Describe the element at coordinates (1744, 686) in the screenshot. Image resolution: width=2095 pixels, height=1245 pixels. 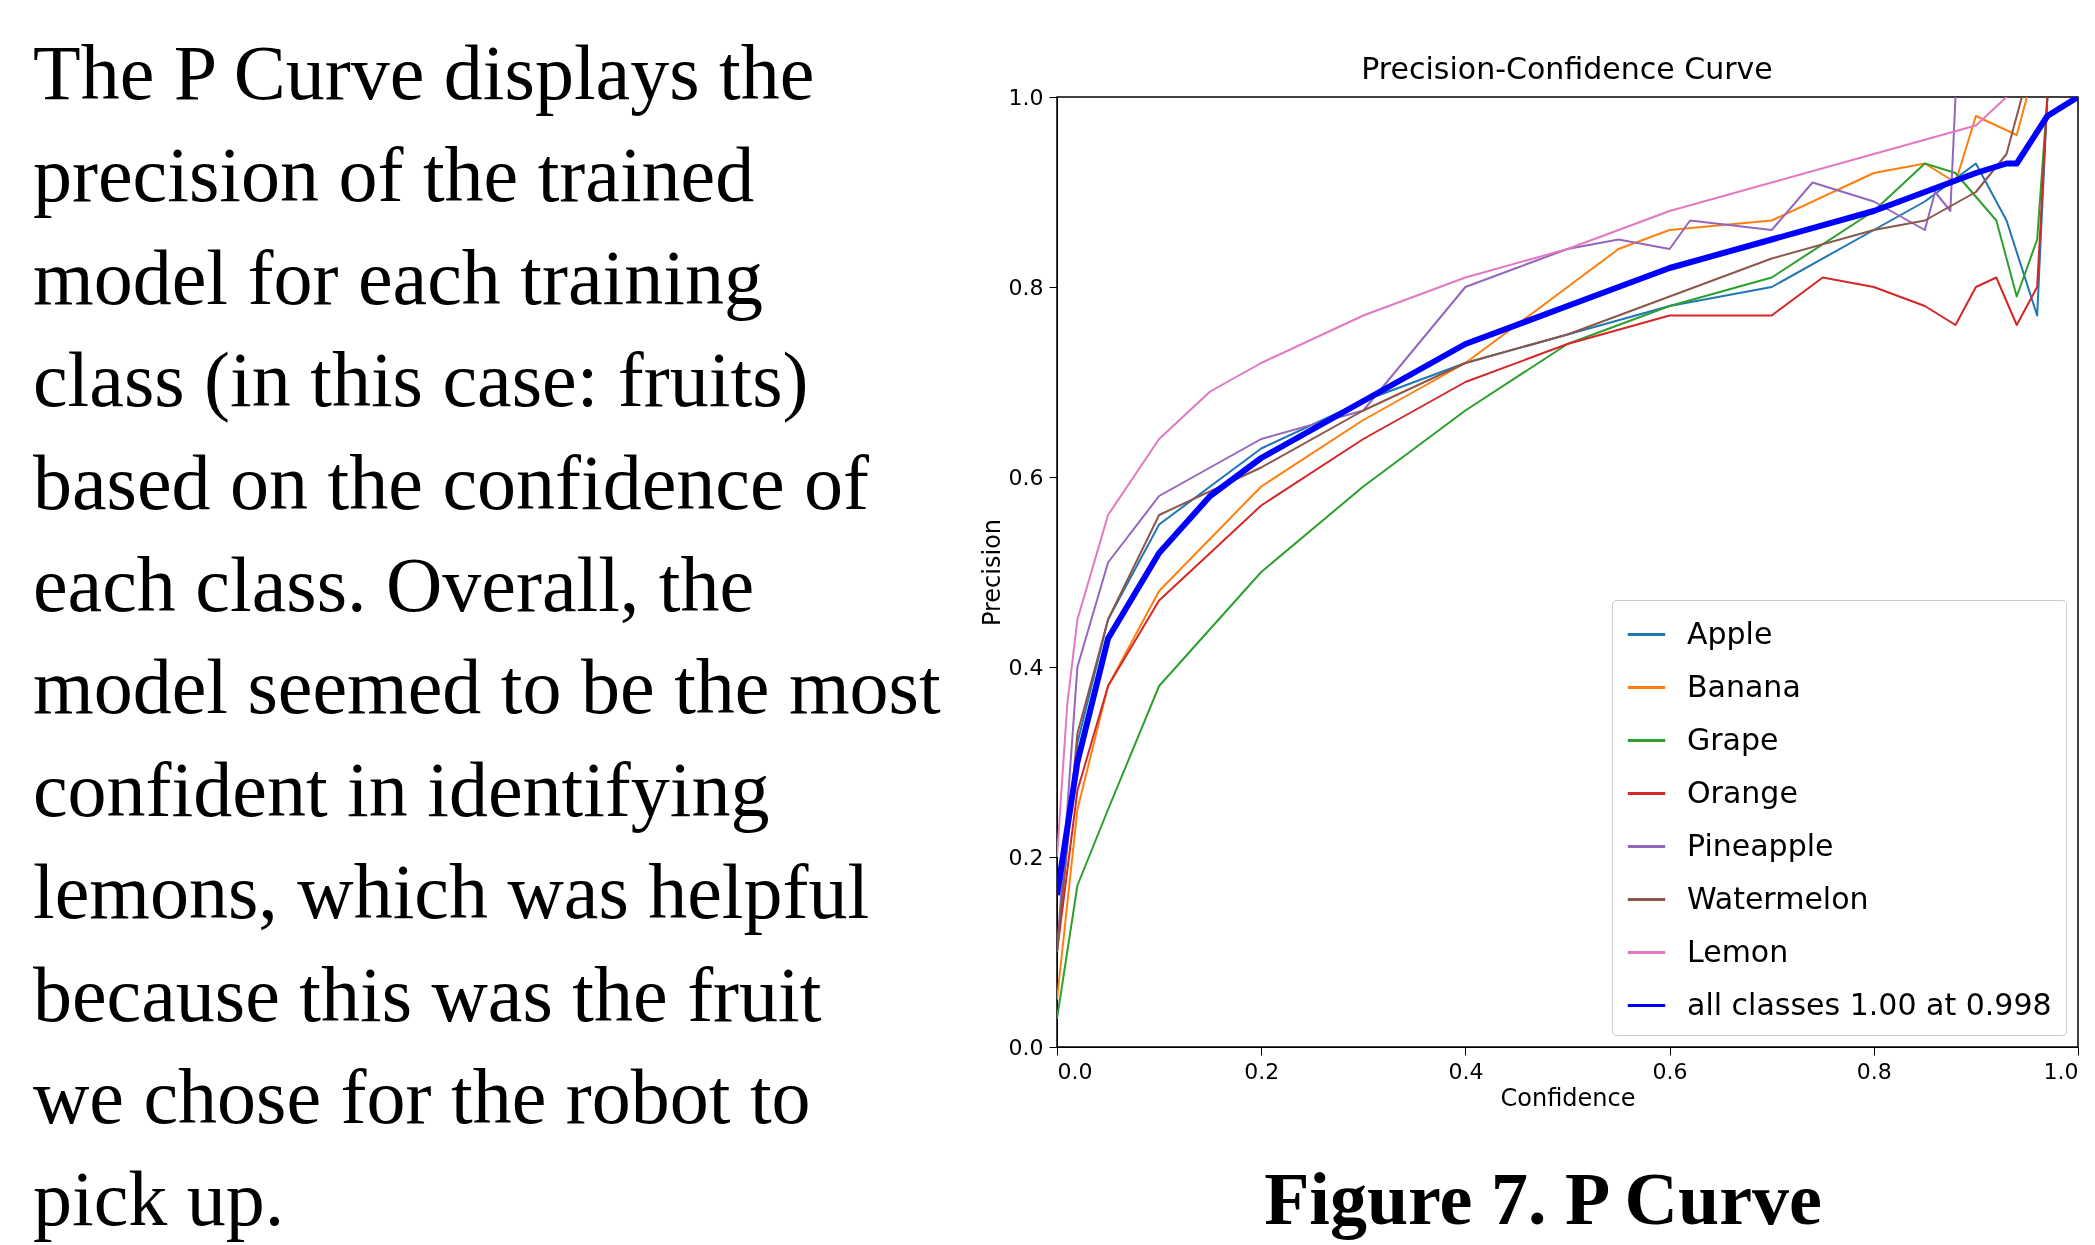
I see `legend-label: Banana` at that location.